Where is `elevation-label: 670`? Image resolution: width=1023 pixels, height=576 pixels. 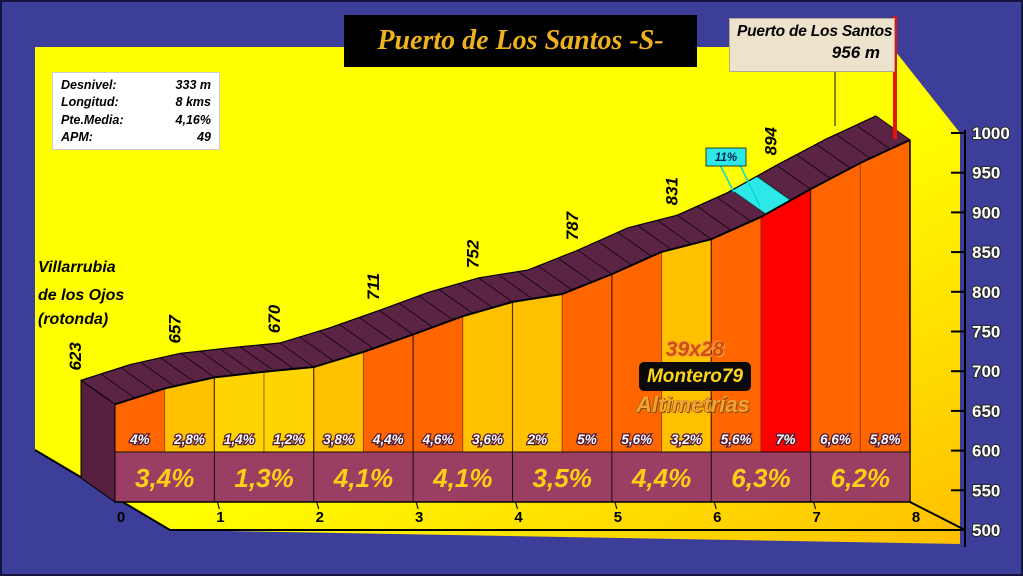 elevation-label: 670 is located at coordinates (274, 318).